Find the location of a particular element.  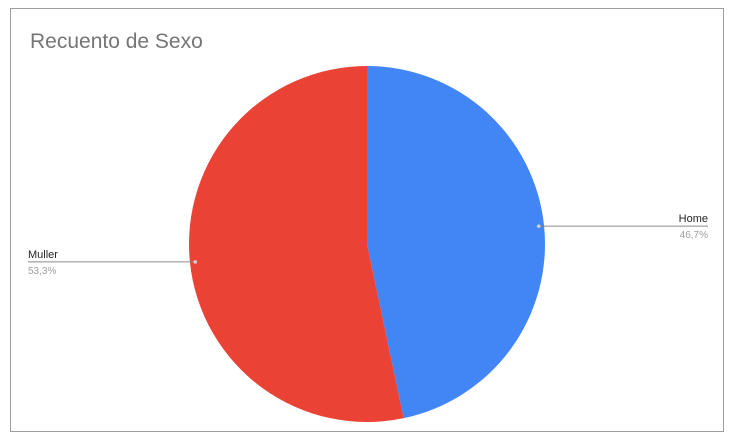

slice-label-home: Home is located at coordinates (693, 219).